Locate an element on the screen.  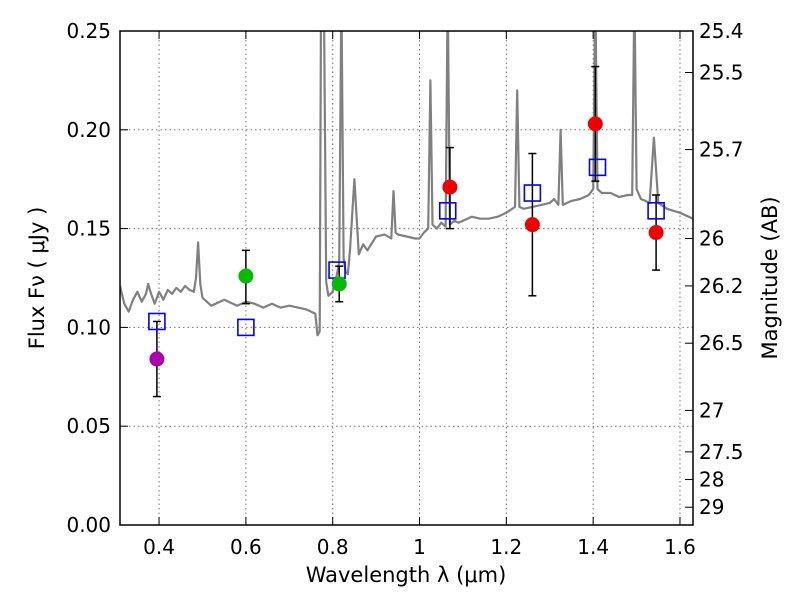
right-tick-label: 28 is located at coordinates (711, 480).